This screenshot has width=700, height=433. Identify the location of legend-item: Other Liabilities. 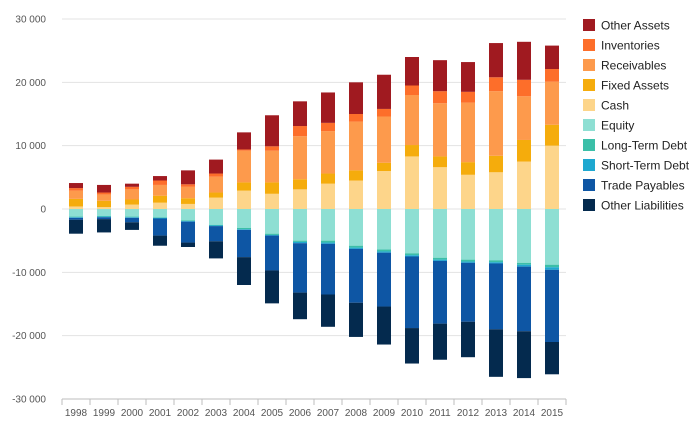
(633, 206).